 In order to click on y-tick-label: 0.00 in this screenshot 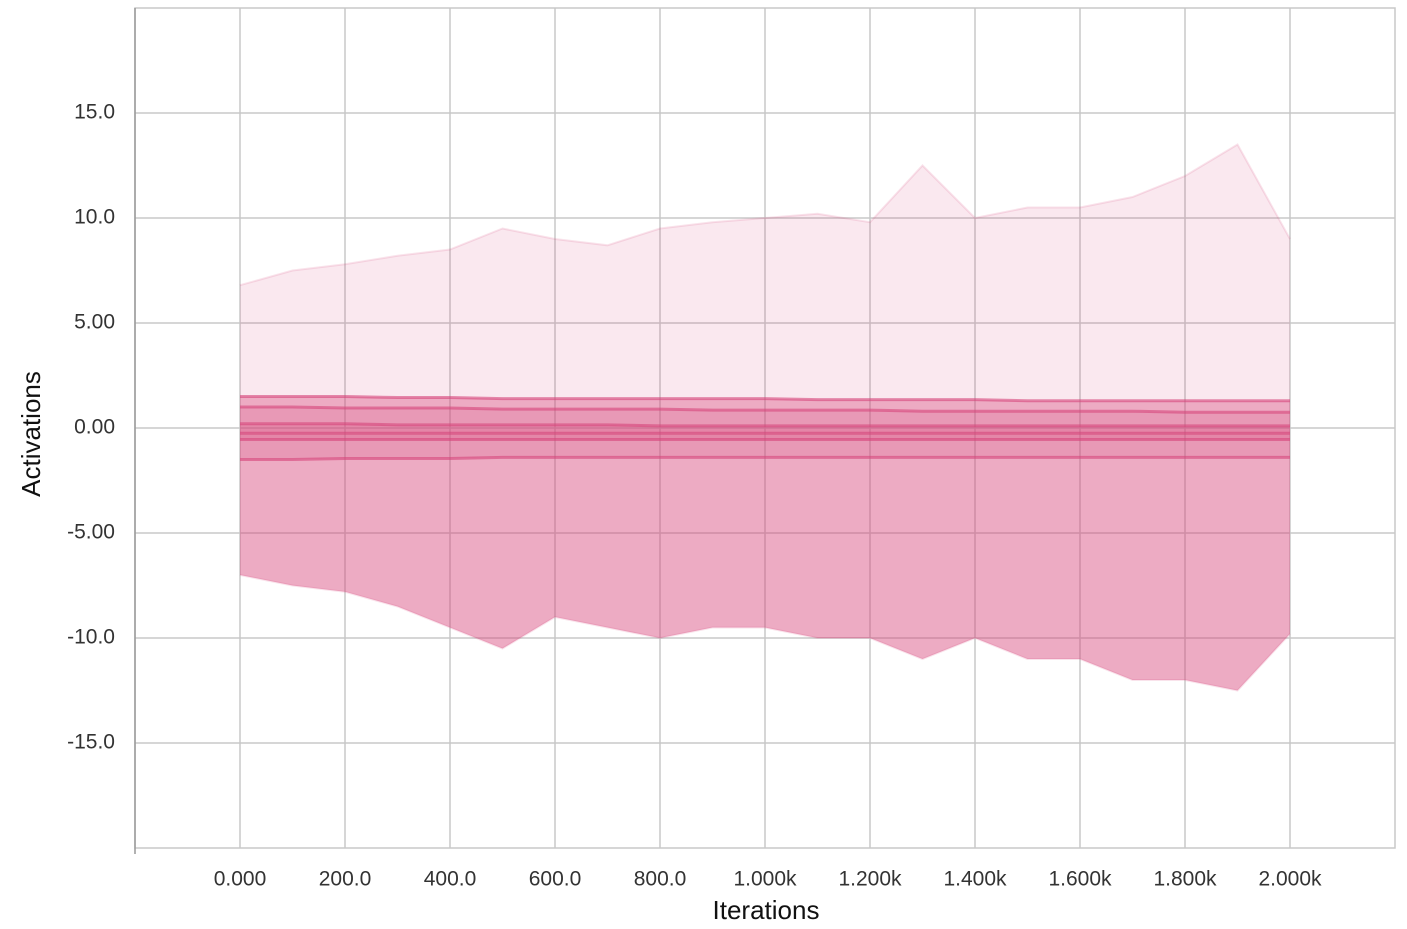, I will do `click(94, 427)`.